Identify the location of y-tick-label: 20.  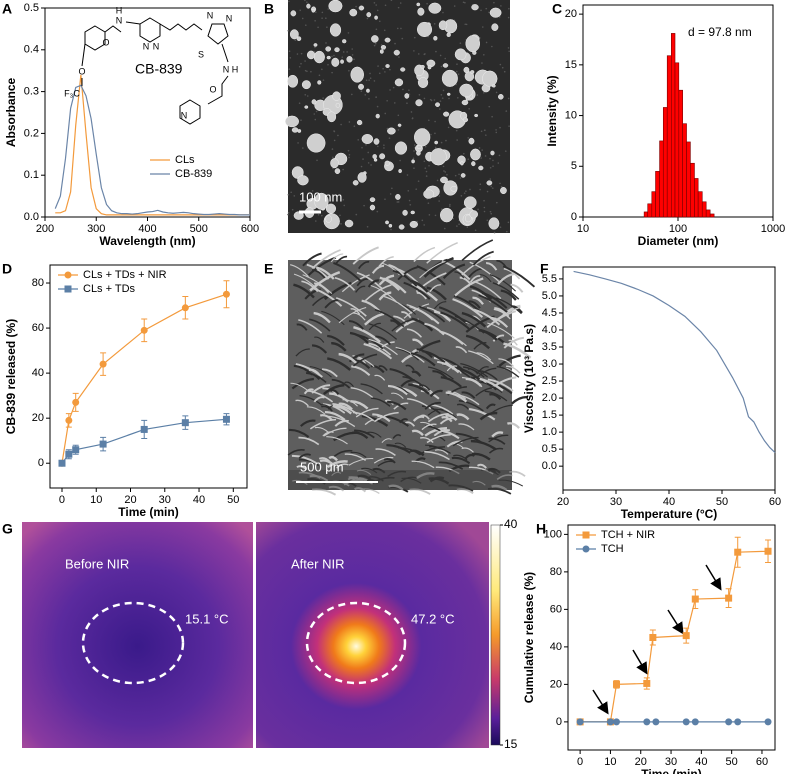
(571, 14).